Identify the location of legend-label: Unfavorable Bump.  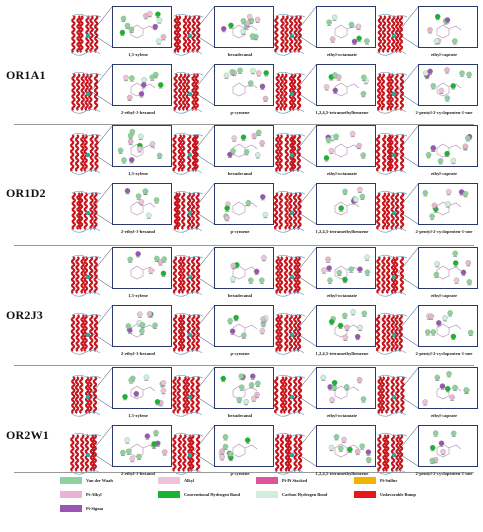
(398, 494).